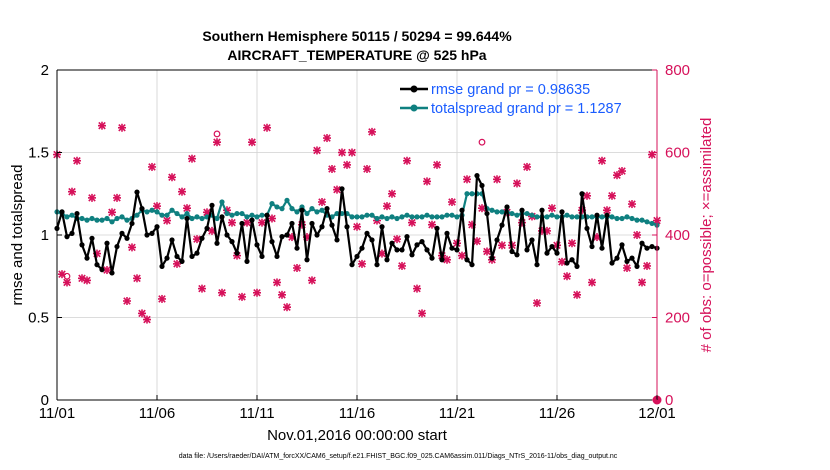 Image resolution: width=830 pixels, height=470 pixels. What do you see at coordinates (57, 413) in the screenshot?
I see `x-tick-label: 11/01` at bounding box center [57, 413].